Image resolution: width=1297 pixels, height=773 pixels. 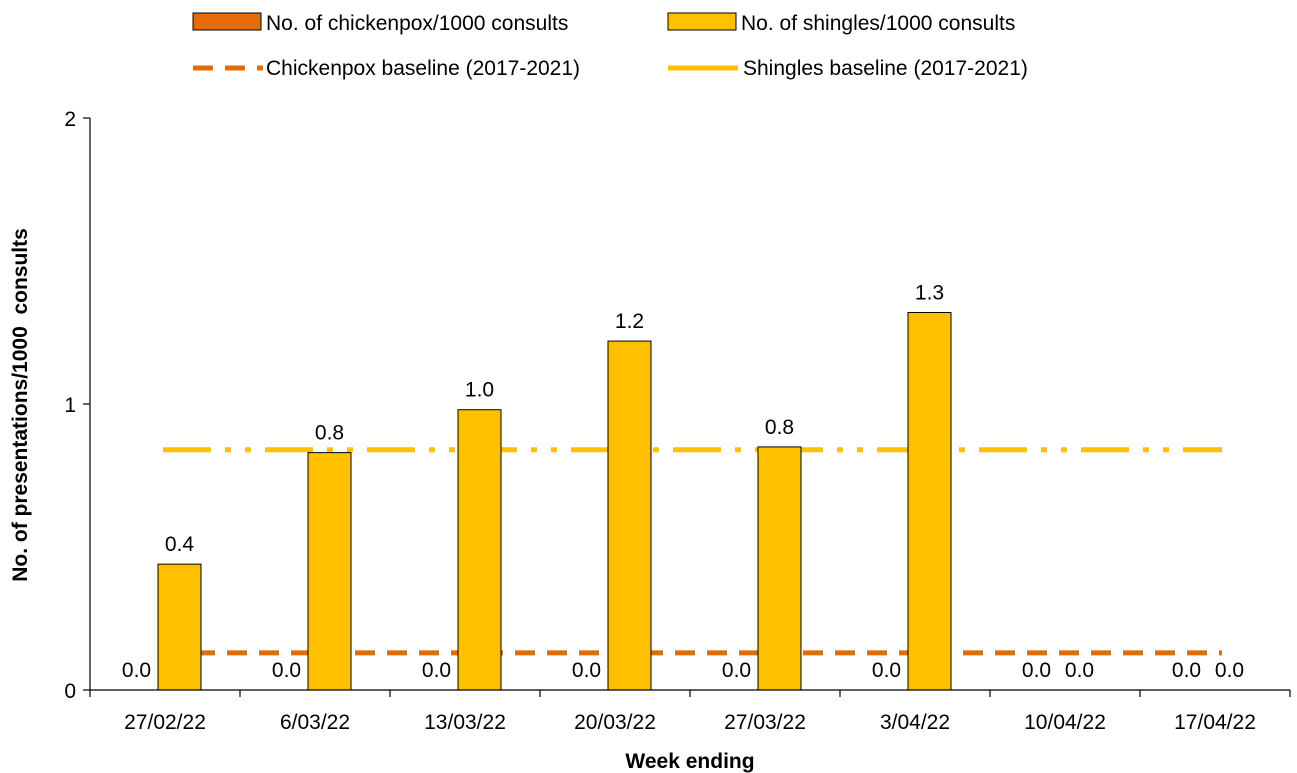 I want to click on data-label-1-5: 0.0, so click(x=736, y=670).